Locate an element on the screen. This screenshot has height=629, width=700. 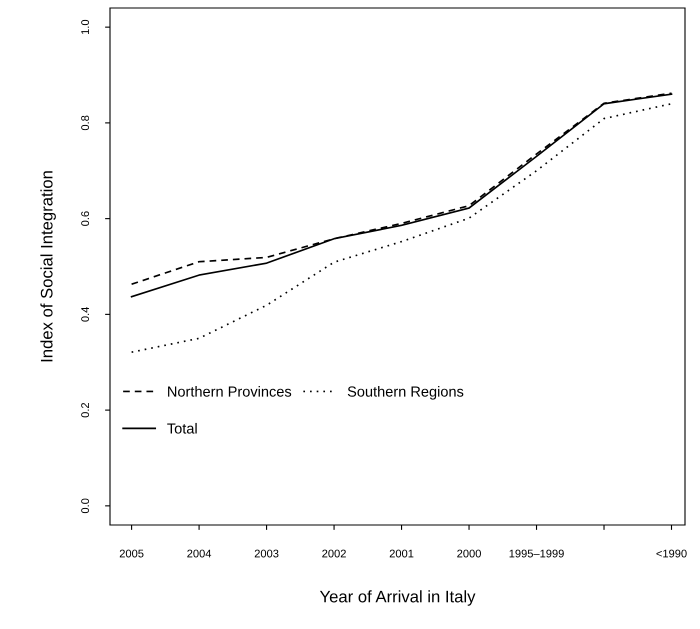
x-tick-label: <1990 is located at coordinates (671, 554).